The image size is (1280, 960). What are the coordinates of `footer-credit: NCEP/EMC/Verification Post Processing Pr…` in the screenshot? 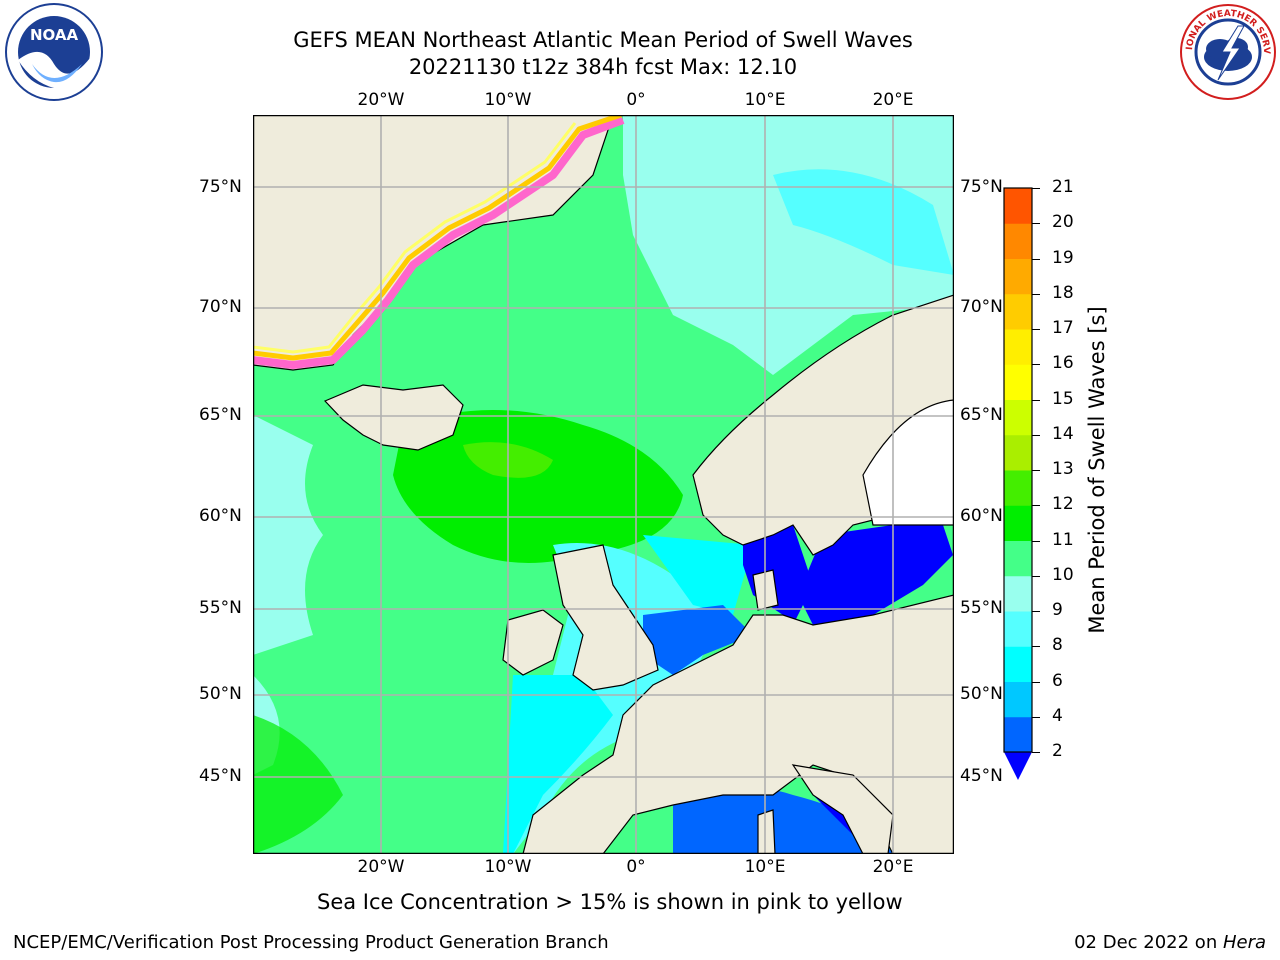 It's located at (311, 942).